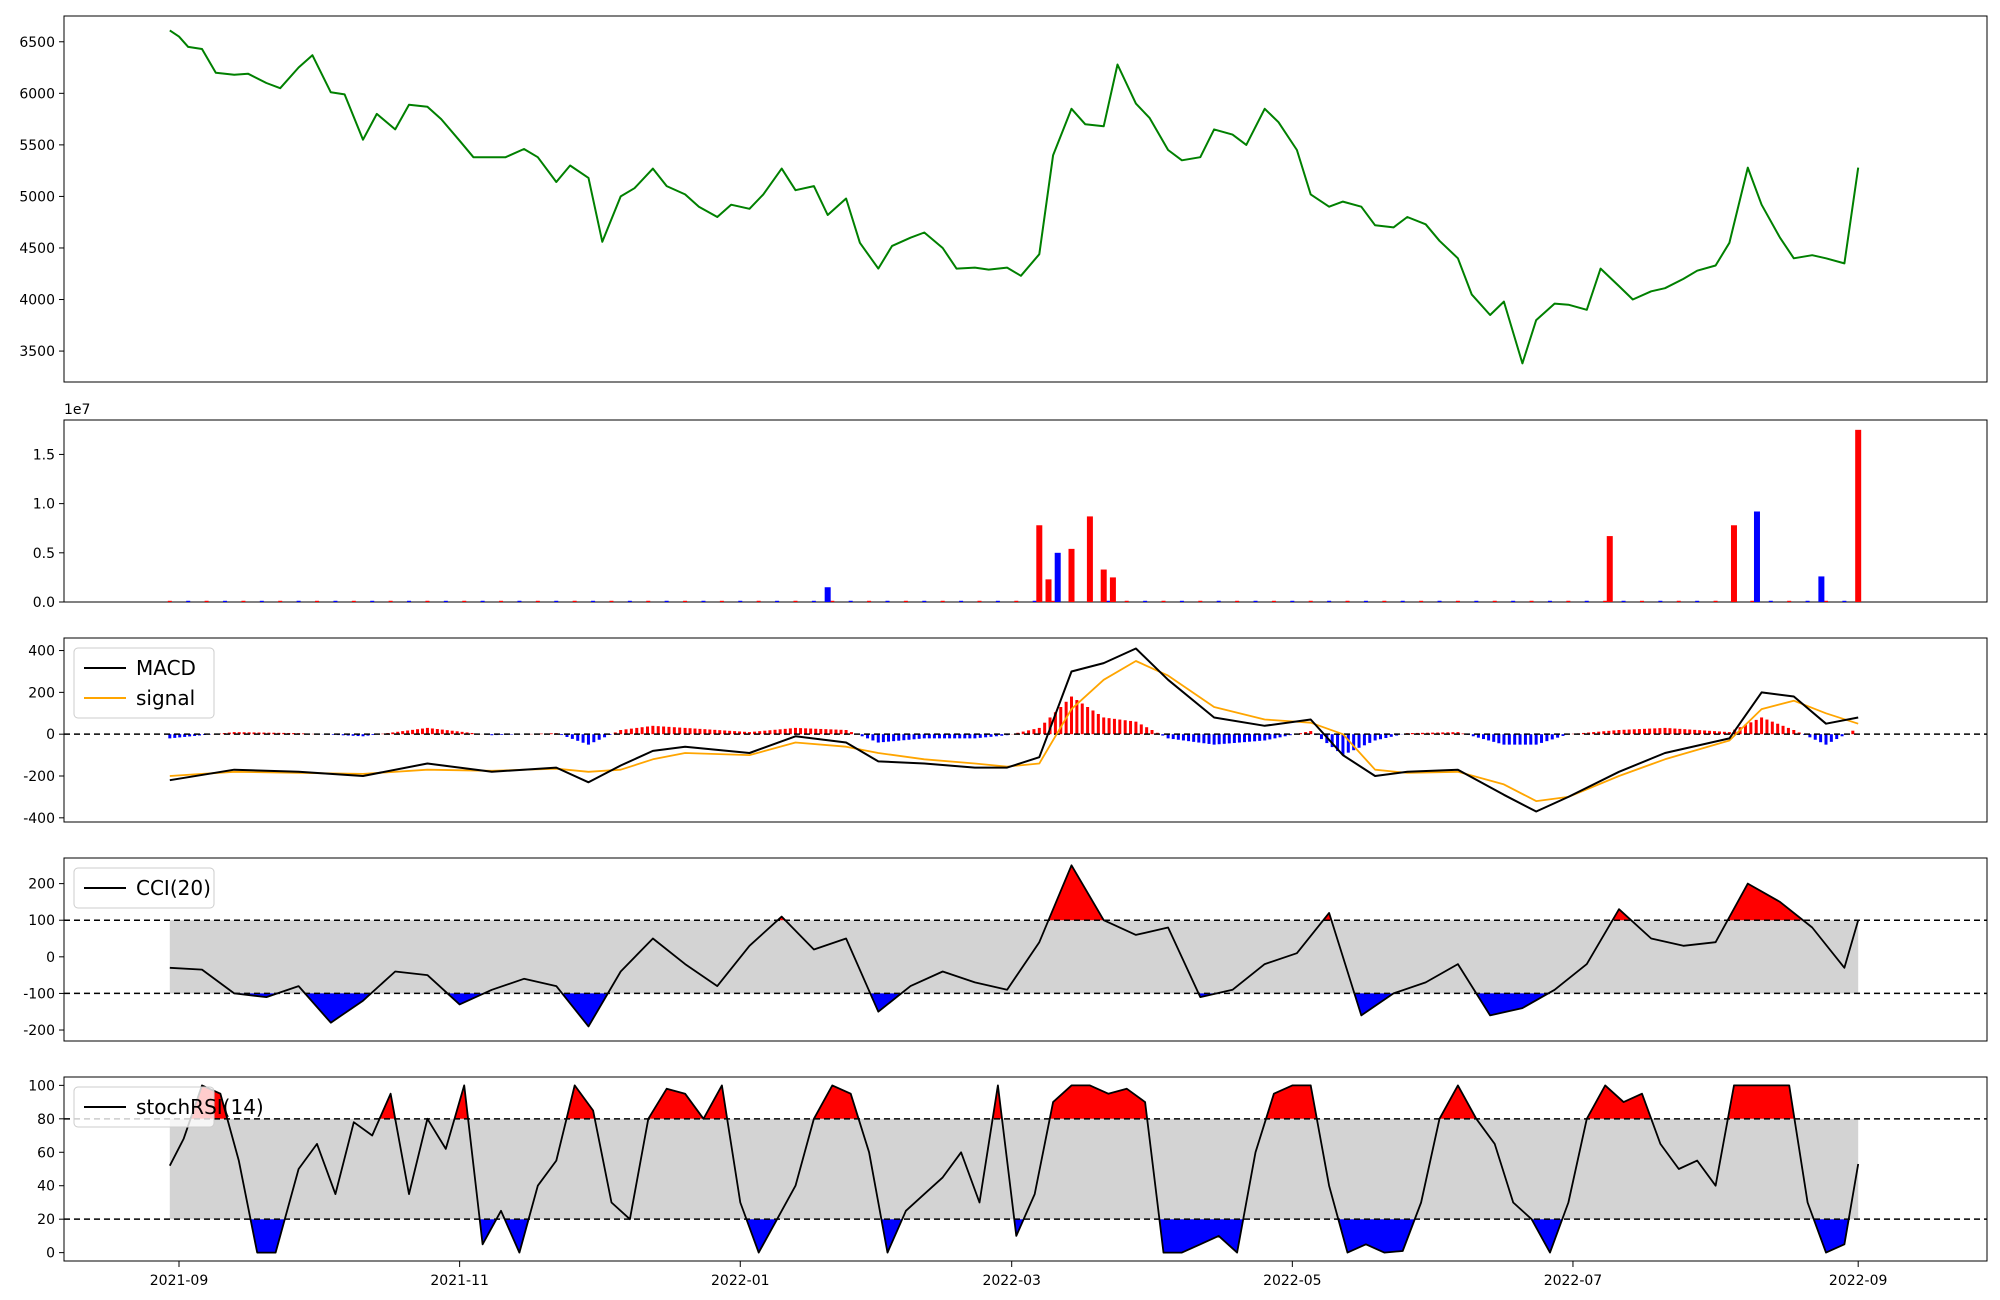  I want to click on panel-frame, so click(1025, 1169).